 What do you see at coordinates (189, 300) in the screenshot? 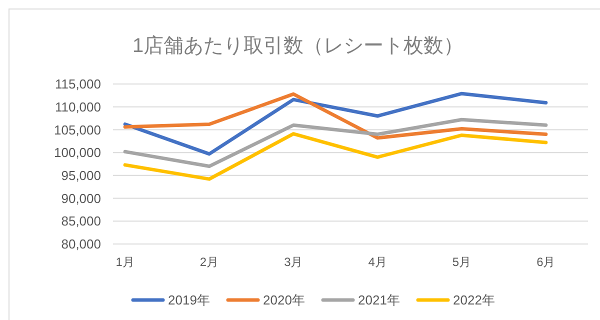
I see `legend-label: 2019年` at bounding box center [189, 300].